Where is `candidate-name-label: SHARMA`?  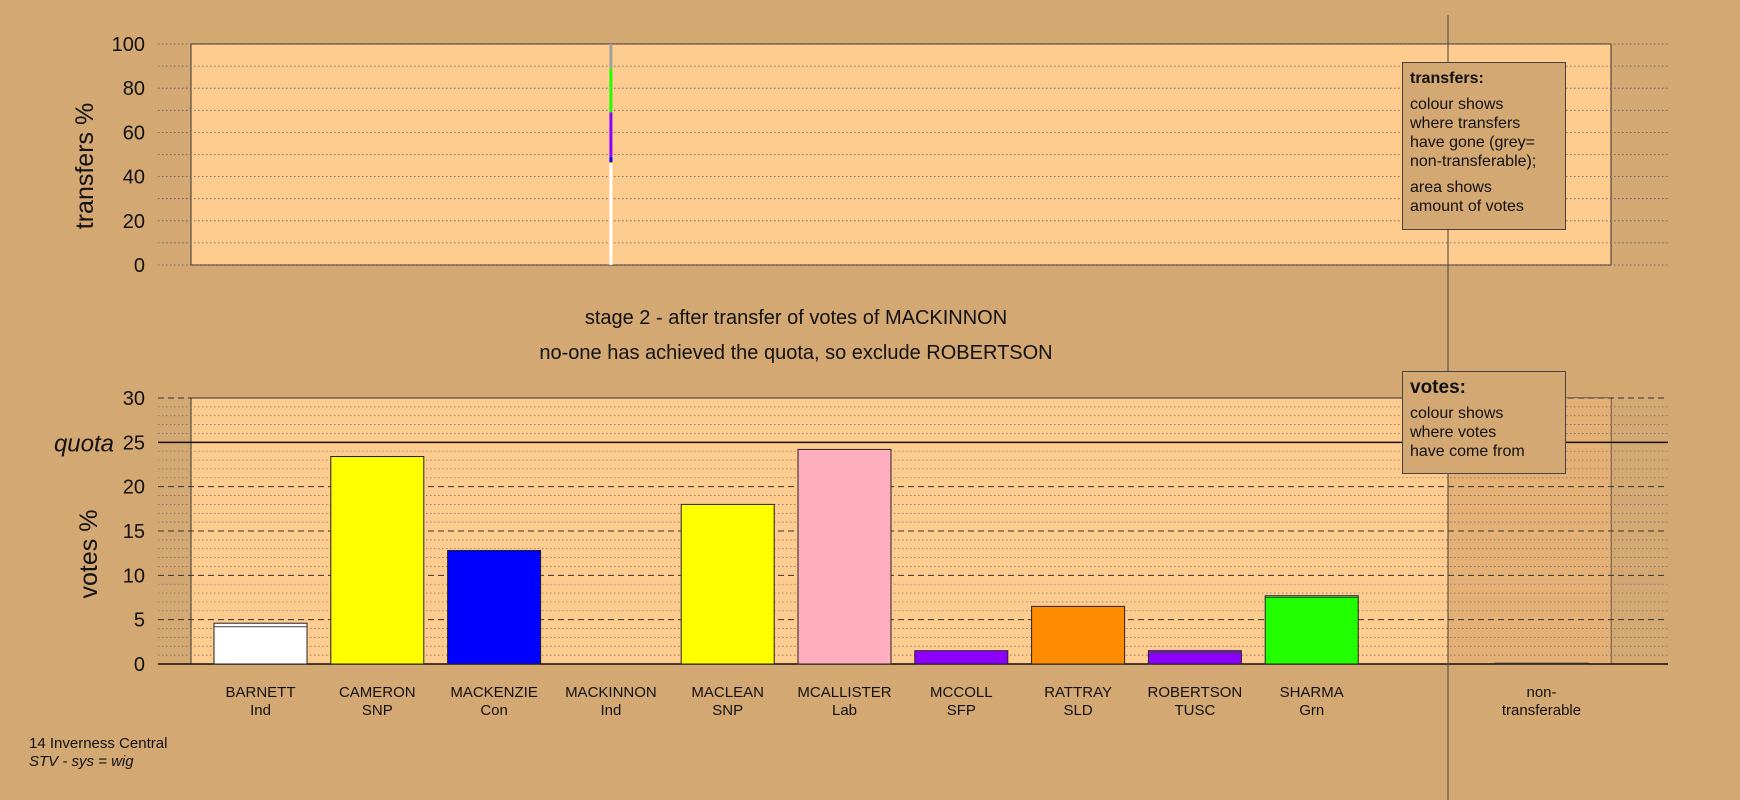 candidate-name-label: SHARMA is located at coordinates (1312, 692).